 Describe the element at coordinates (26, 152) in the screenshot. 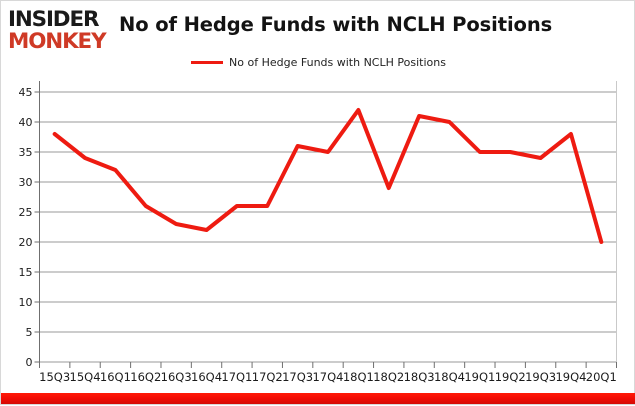

I see `y-tick-label-35: 35` at that location.